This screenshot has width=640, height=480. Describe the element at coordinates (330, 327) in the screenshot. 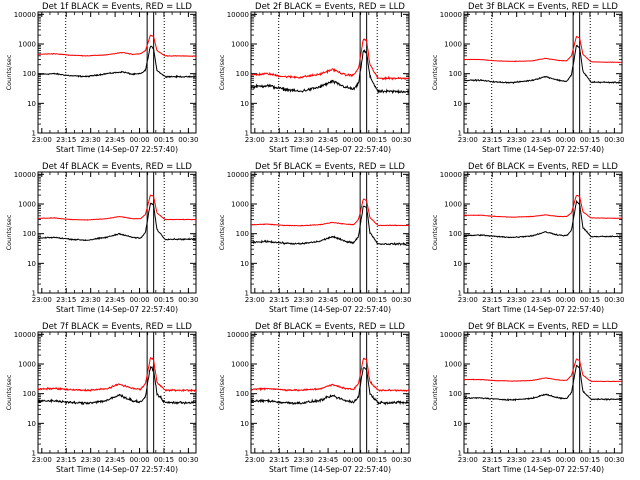

I see `panel-title: Det 8f BLACK = Events, RED = LLD` at that location.